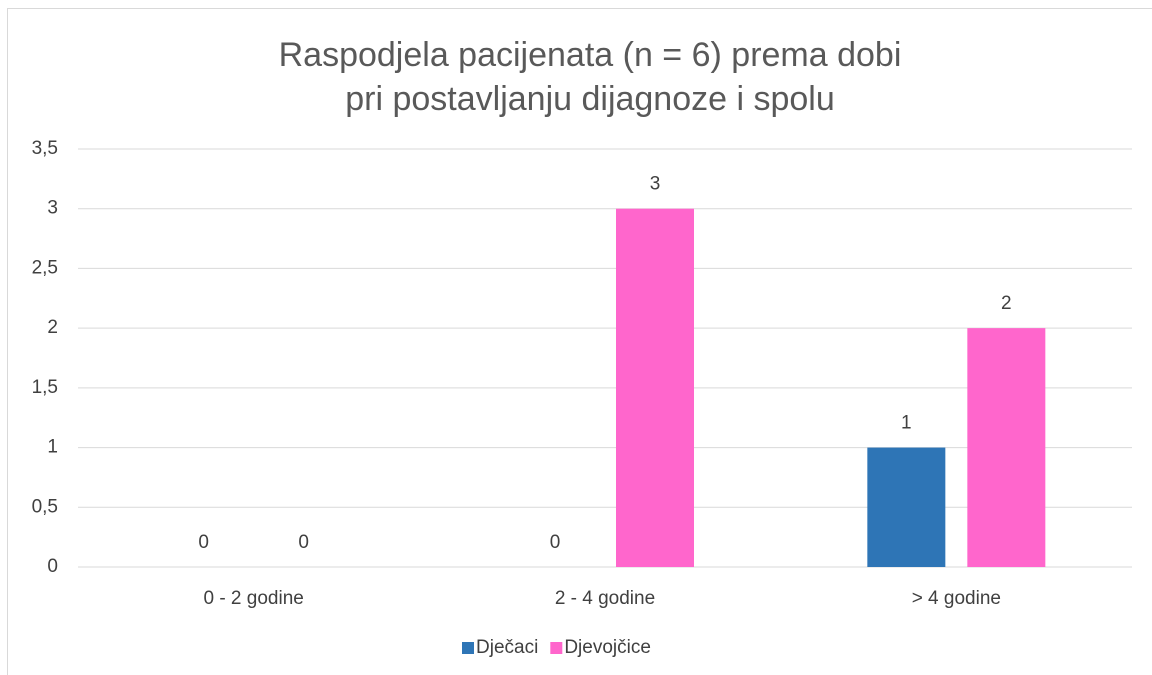 This screenshot has width=1152, height=675. I want to click on legend-label: Dječaci, so click(507, 647).